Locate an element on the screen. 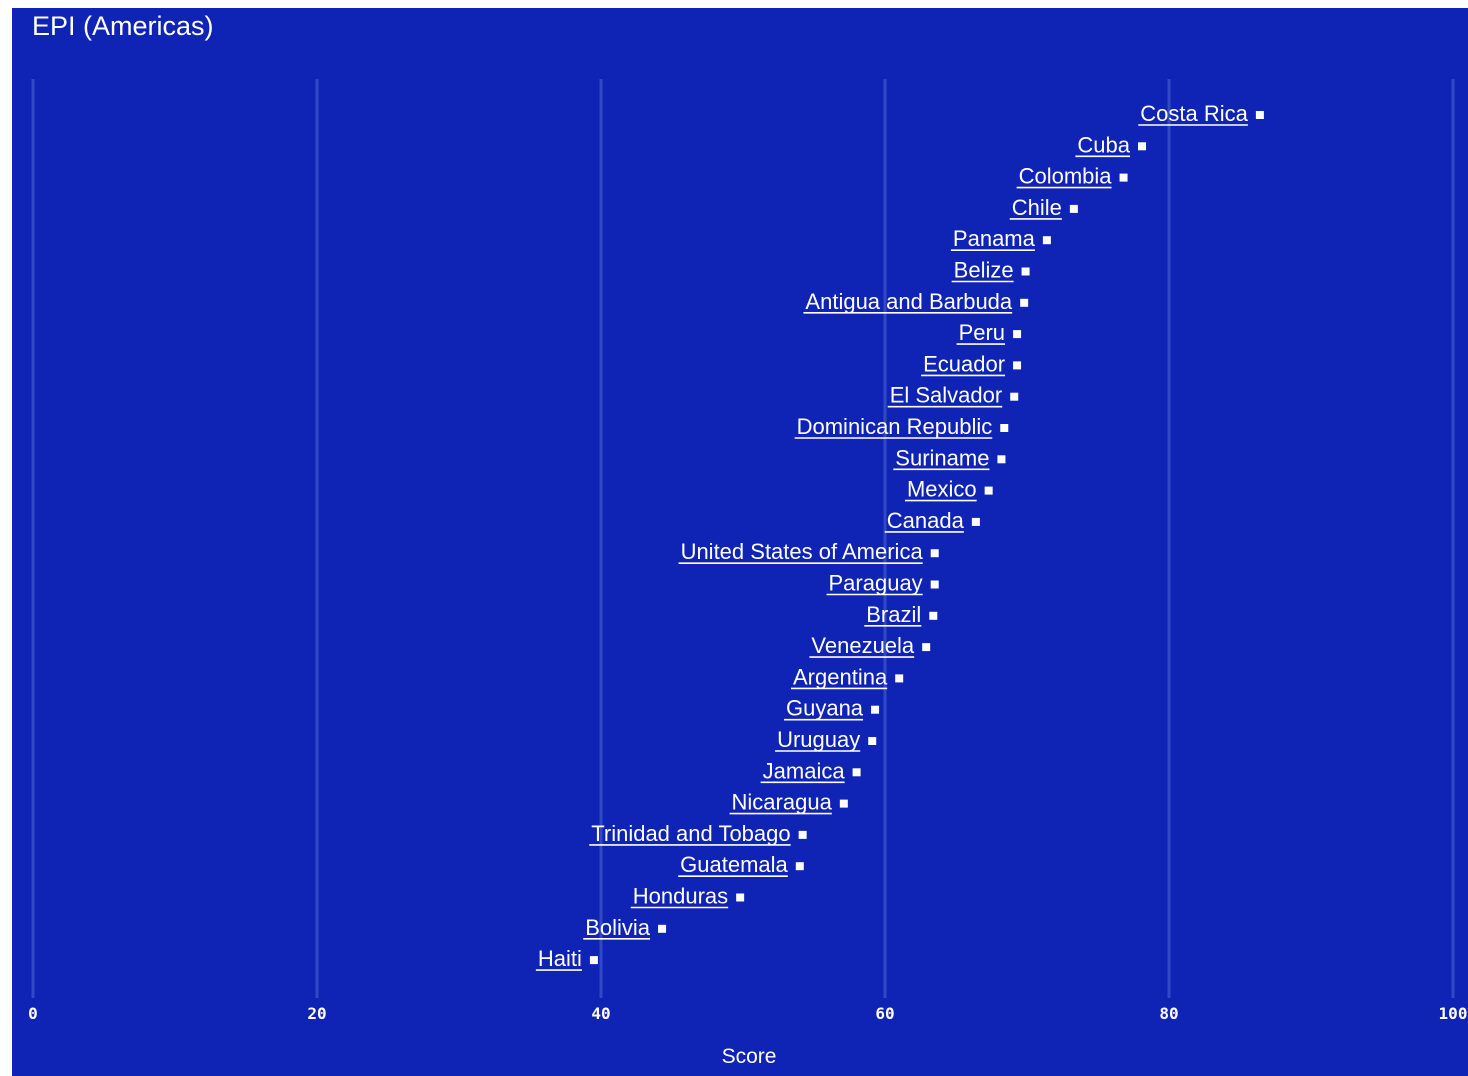 This screenshot has height=1076, width=1468. country-link: Dominican Republic is located at coordinates (895, 426).